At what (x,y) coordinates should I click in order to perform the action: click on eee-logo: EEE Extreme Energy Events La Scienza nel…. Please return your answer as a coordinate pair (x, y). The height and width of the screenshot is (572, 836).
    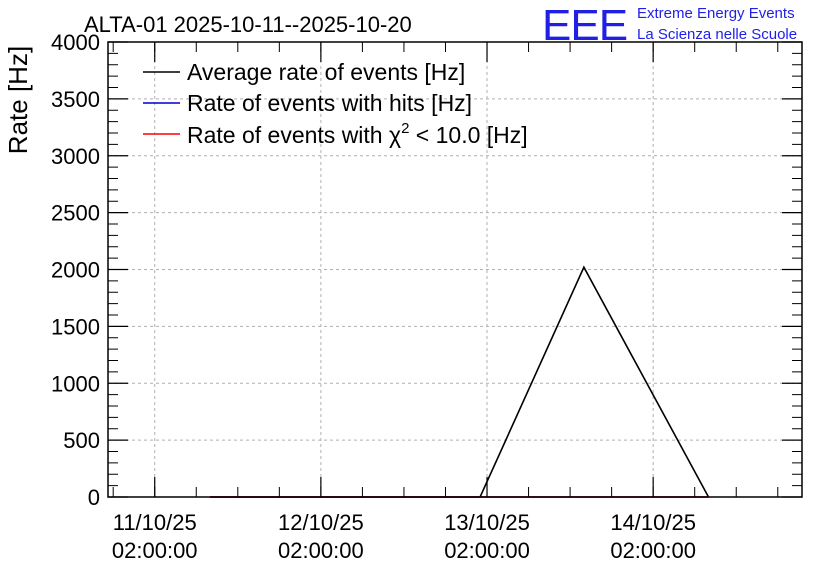
    Looking at the image, I should click on (669, 25).